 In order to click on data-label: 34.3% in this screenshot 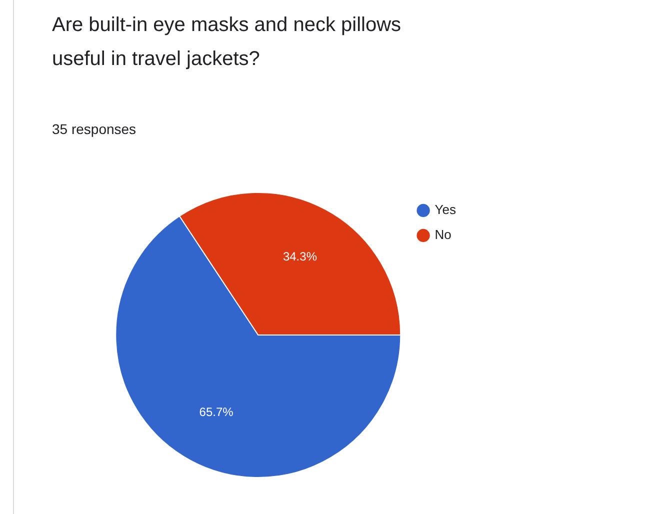, I will do `click(300, 256)`.